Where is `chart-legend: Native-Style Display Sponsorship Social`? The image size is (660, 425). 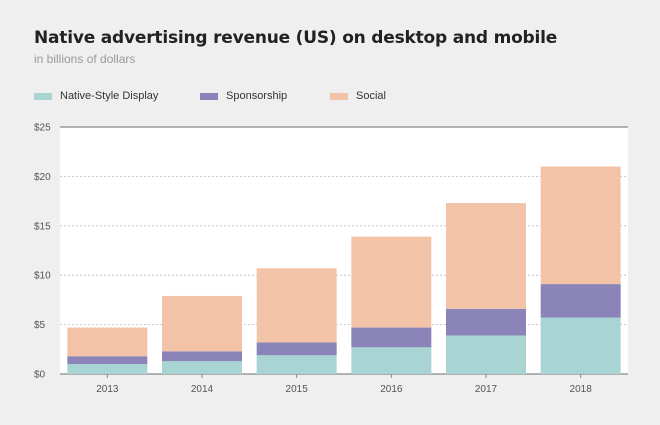
chart-legend: Native-Style Display Sponsorship Social is located at coordinates (337, 98).